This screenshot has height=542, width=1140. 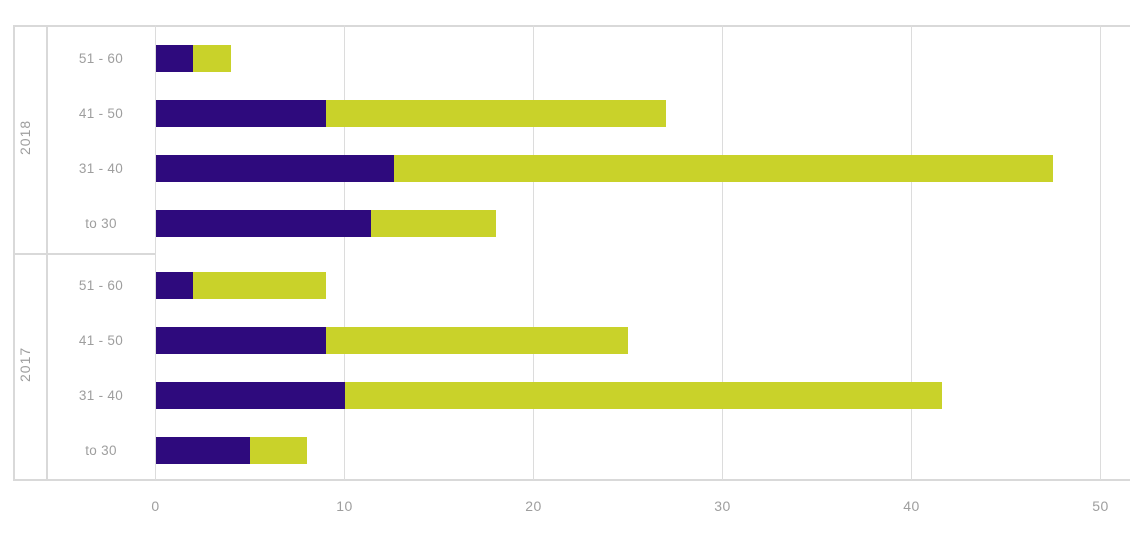 What do you see at coordinates (722, 506) in the screenshot?
I see `x-tick-label-30: 30` at bounding box center [722, 506].